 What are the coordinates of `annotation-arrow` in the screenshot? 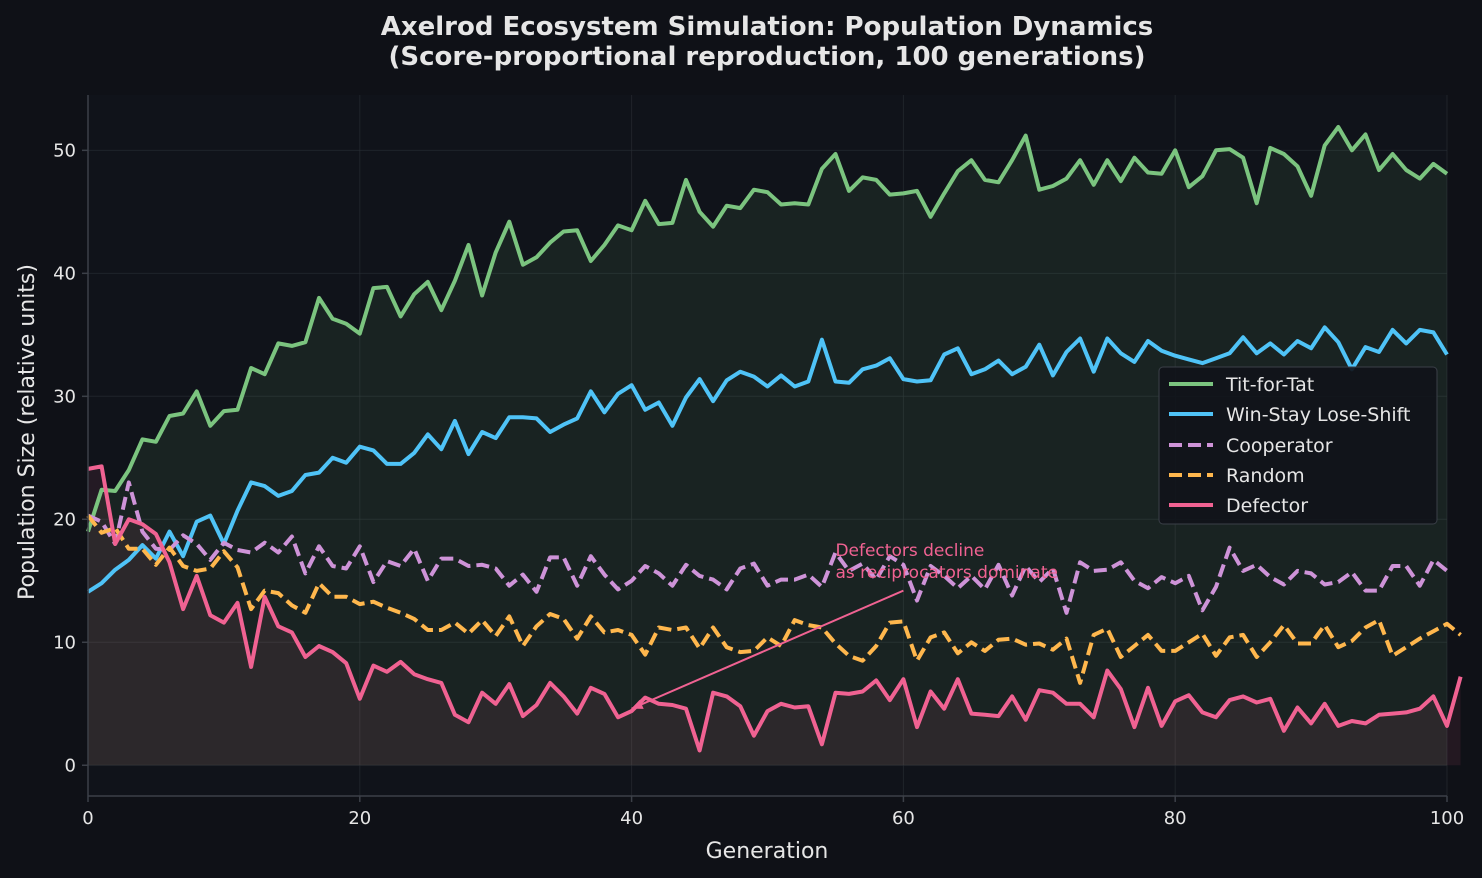 It's located at (767, 649).